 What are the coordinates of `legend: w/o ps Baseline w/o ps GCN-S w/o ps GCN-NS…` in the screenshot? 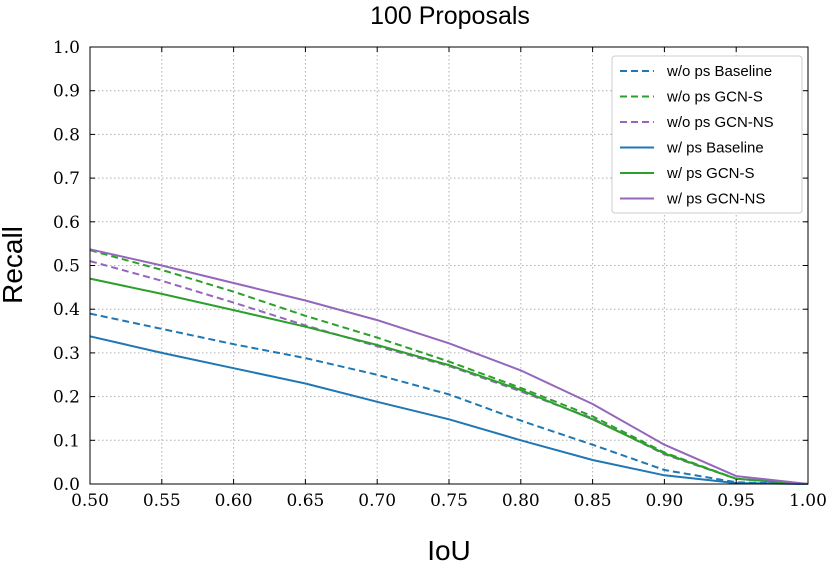 It's located at (707, 134).